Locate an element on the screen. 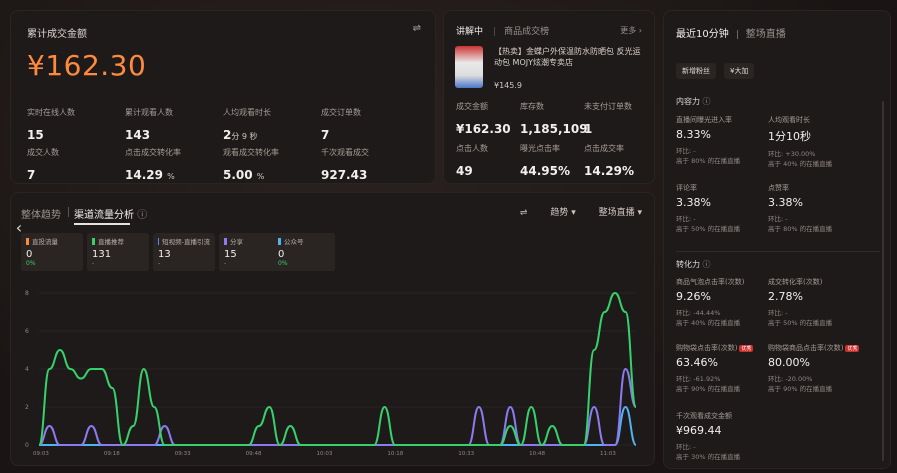 This screenshot has width=897, height=473. range-select: 整场直播 ▾ is located at coordinates (620, 213).